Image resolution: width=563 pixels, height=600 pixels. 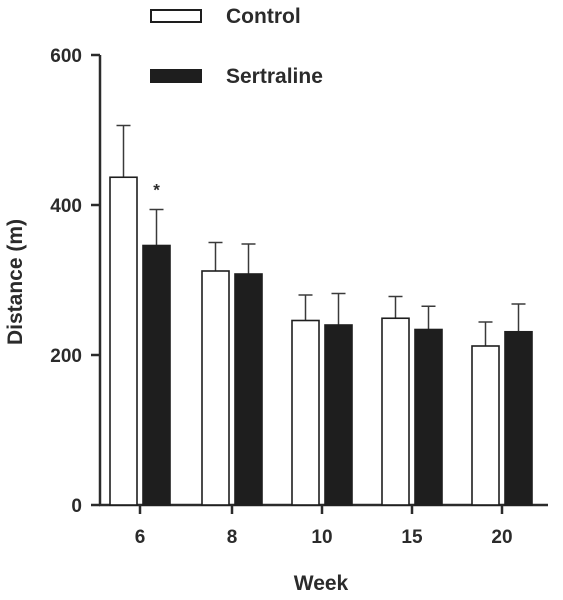 I want to click on legend-label-control: Control, so click(x=263, y=16).